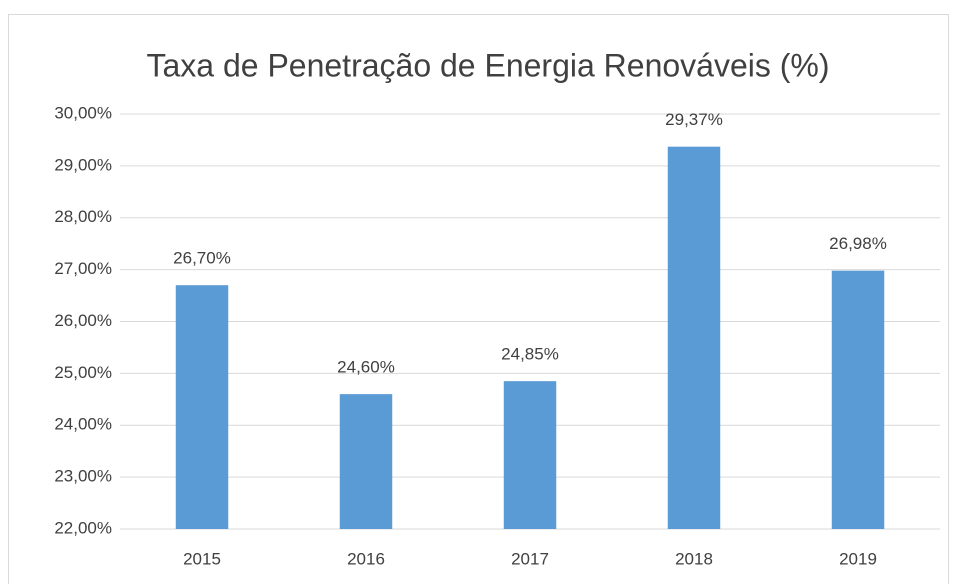  I want to click on y-tick-label: 28,00%, so click(83, 216).